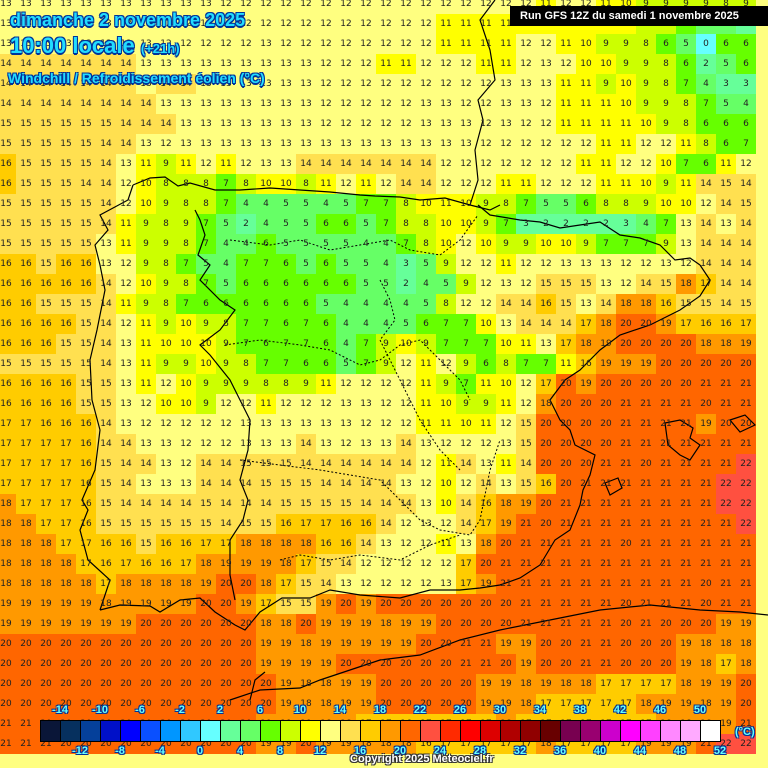 This screenshot has height=768, width=768. What do you see at coordinates (686, 284) in the screenshot?
I see `grid-value: 18` at bounding box center [686, 284].